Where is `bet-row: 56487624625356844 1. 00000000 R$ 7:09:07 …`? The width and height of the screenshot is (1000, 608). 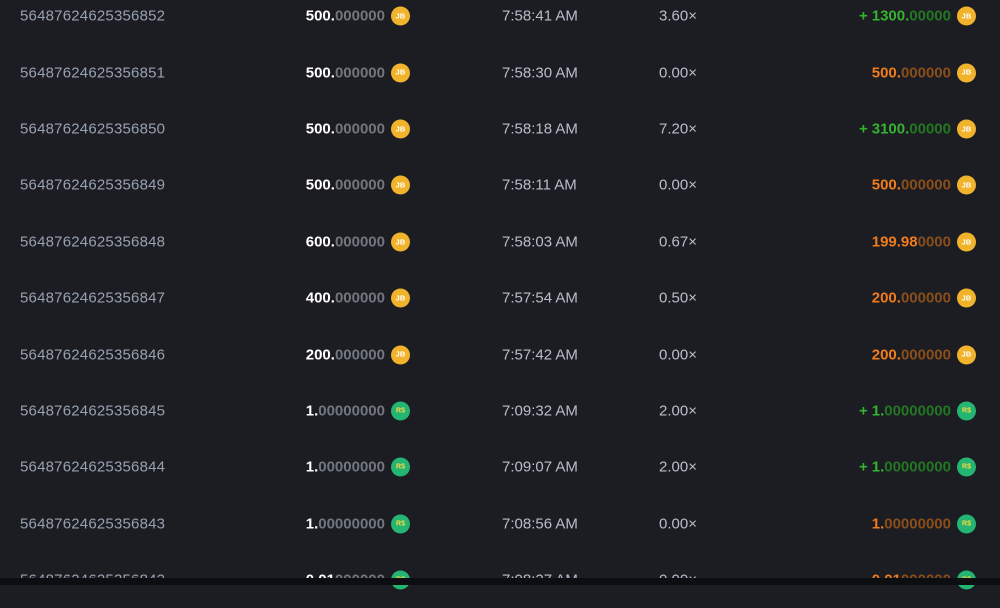 bet-row: 56487624625356844 1. 00000000 R$ 7:09:07 … is located at coordinates (500, 467).